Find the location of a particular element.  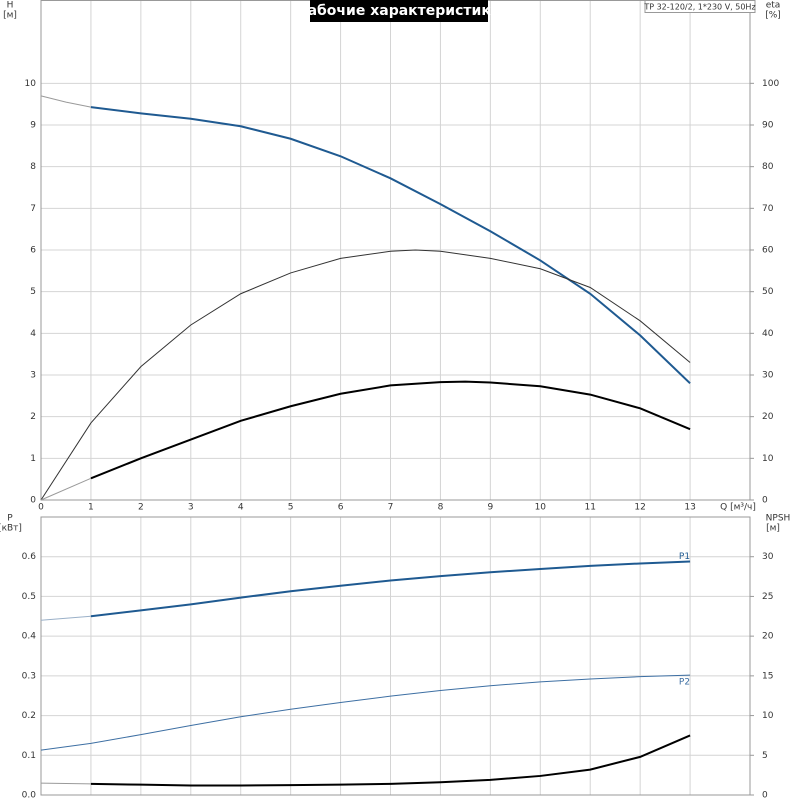

x-tick-label: 2 is located at coordinates (141, 508).